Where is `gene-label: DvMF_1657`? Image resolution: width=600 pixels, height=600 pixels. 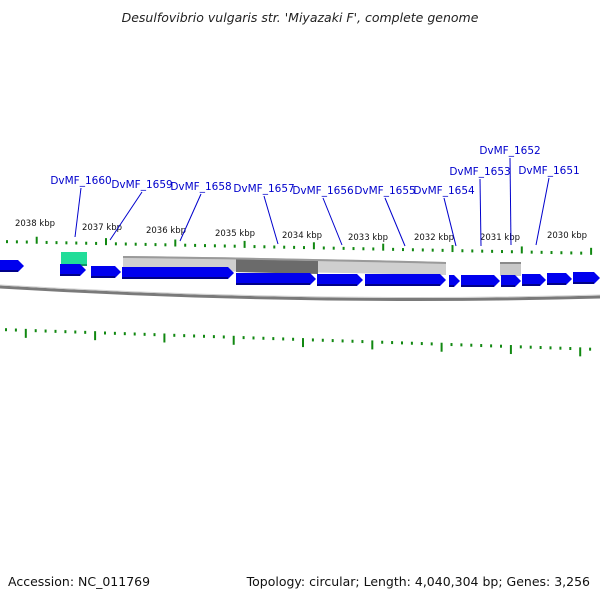 gene-label: DvMF_1657 is located at coordinates (263, 189).